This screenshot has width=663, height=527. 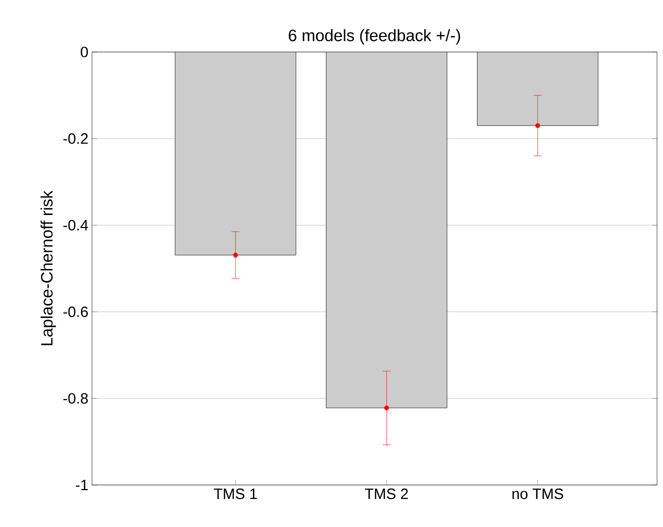 I want to click on y-tick-label: -0.8, so click(x=75, y=398).